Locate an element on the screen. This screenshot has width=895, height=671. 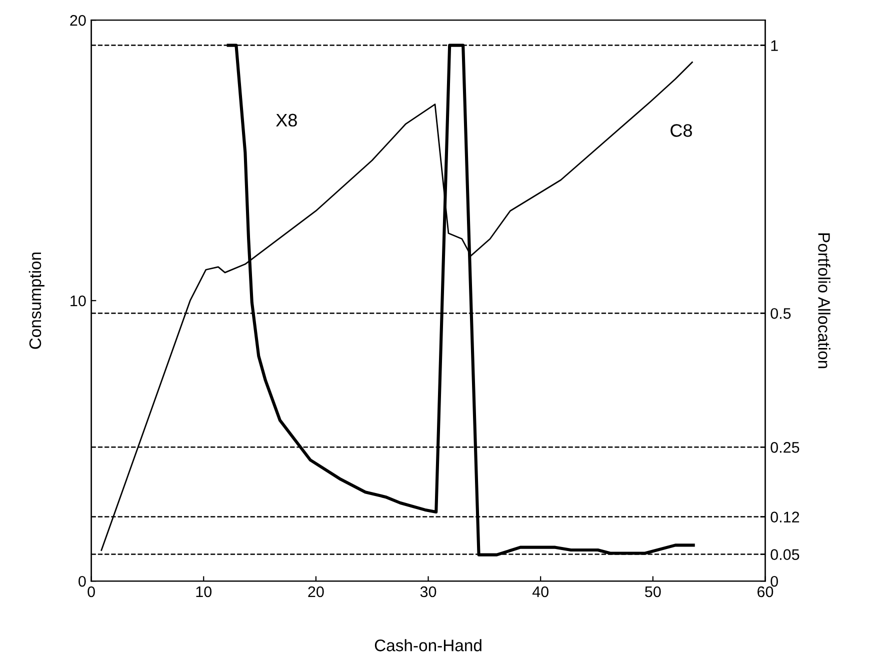
y-axis-title: Consumption is located at coordinates (36, 300).